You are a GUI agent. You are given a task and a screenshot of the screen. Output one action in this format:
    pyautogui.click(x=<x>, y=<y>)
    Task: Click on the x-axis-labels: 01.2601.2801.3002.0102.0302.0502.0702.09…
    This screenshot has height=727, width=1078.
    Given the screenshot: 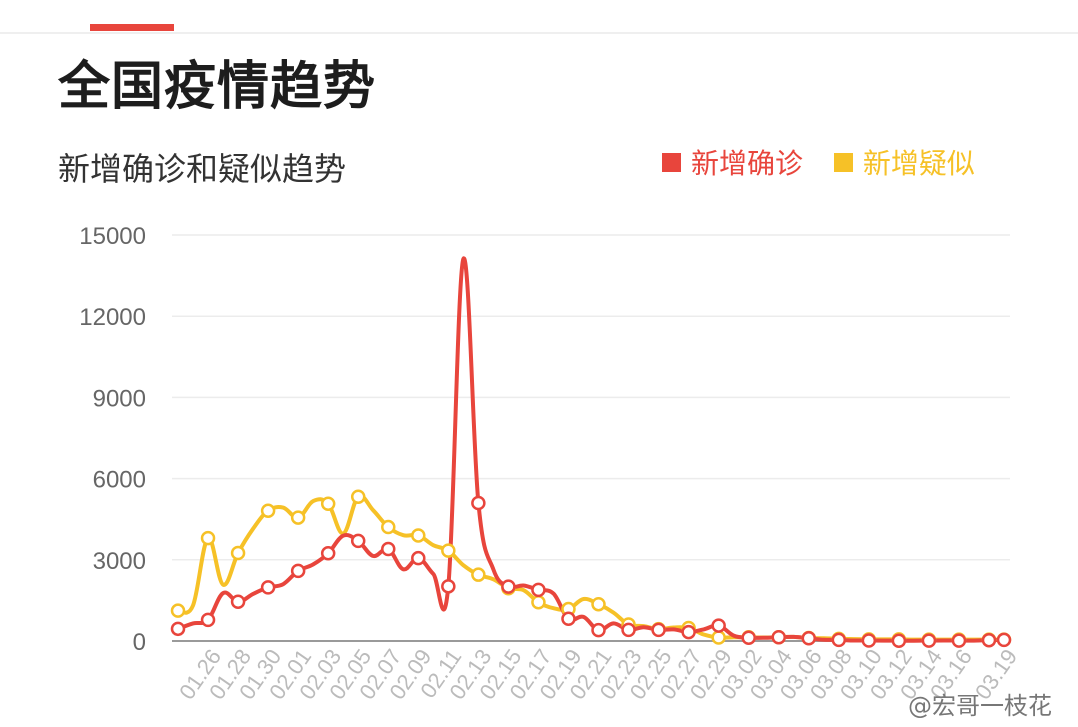 What is the action you would take?
    pyautogui.click(x=598, y=674)
    